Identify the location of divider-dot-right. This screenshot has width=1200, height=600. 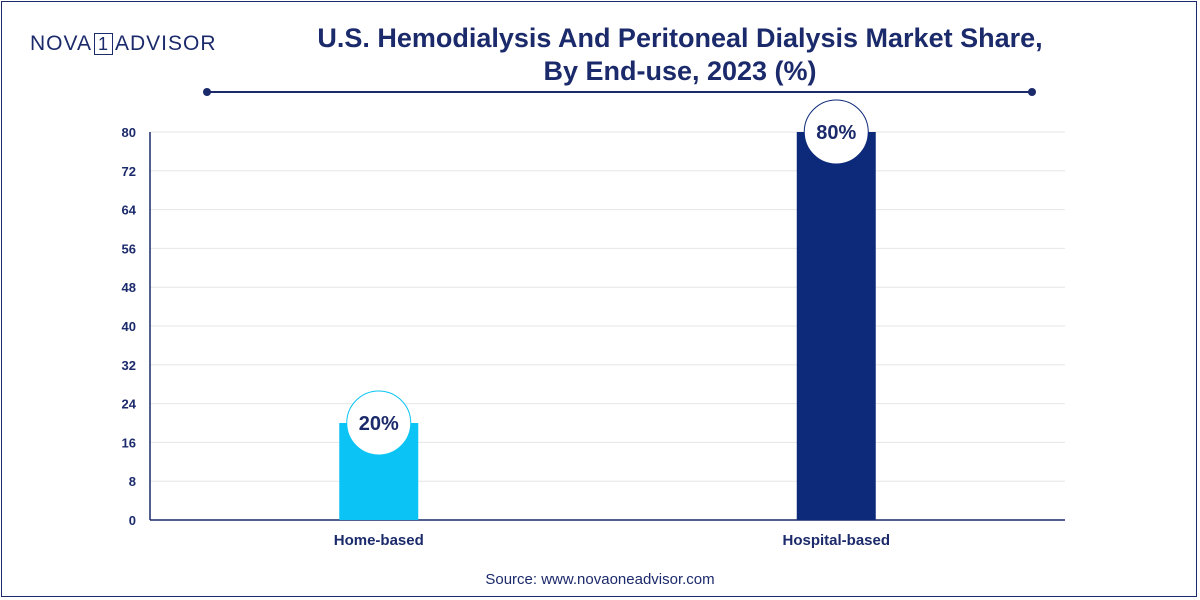
(1032, 92).